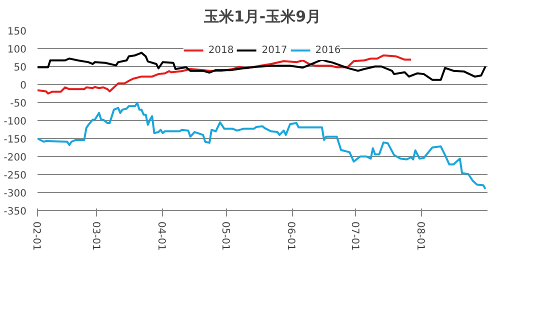 The width and height of the screenshot is (540, 325). What do you see at coordinates (18, 104) in the screenshot?
I see `y-tick-label: -50` at bounding box center [18, 104].